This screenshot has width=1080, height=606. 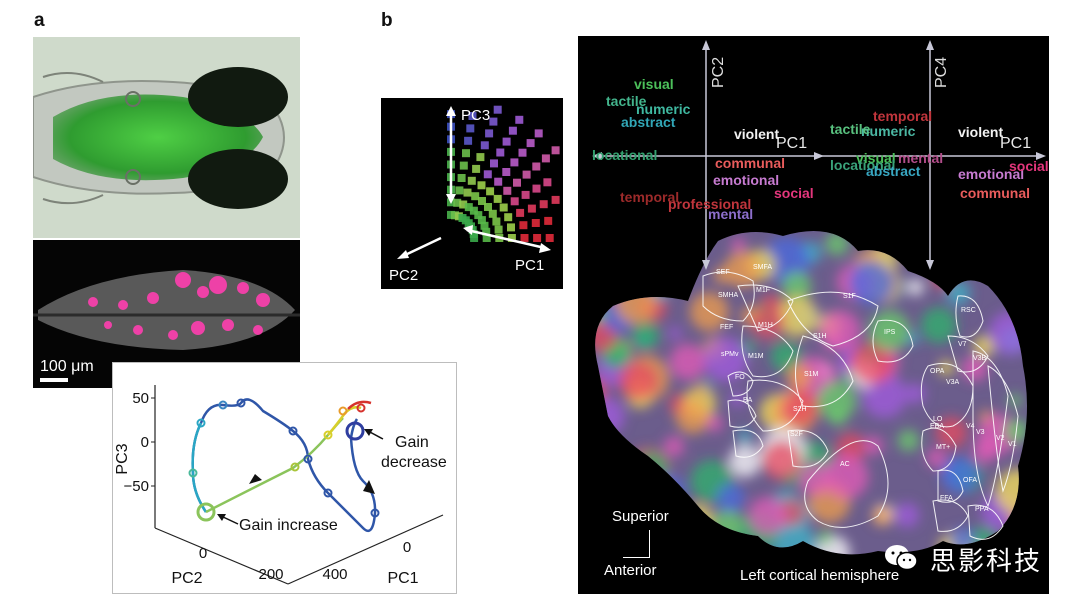 What do you see at coordinates (654, 84) in the screenshot?
I see `semantic-word: visual` at bounding box center [654, 84].